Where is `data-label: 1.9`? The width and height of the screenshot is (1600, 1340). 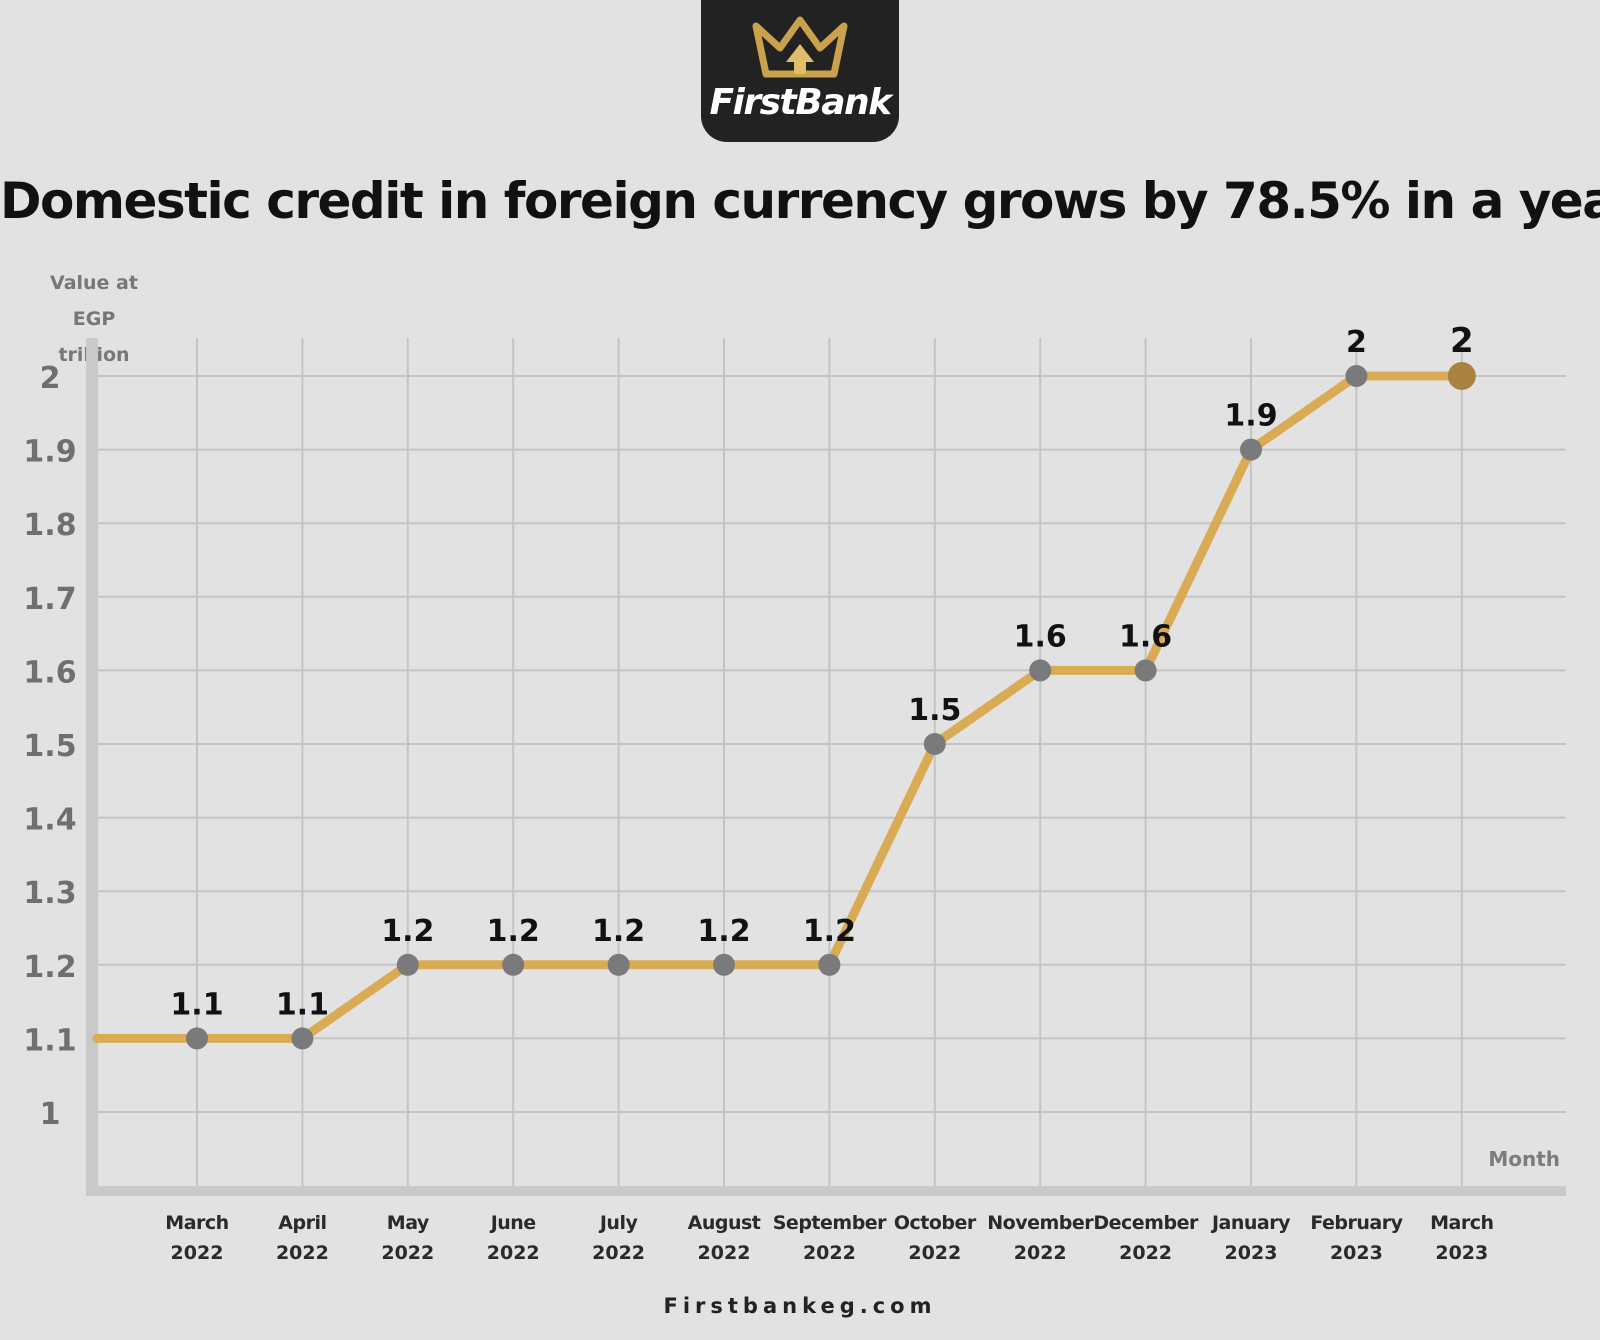
data-label: 1.9 is located at coordinates (1250, 416).